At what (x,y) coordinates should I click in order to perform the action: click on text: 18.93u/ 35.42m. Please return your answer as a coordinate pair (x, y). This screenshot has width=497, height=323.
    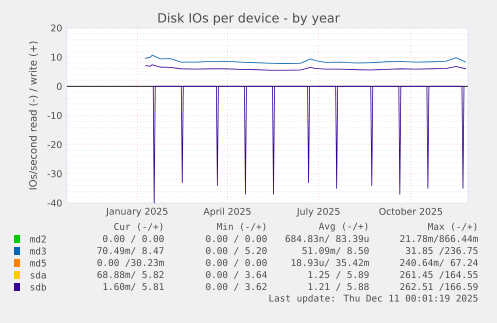
    Looking at the image, I should click on (330, 263).